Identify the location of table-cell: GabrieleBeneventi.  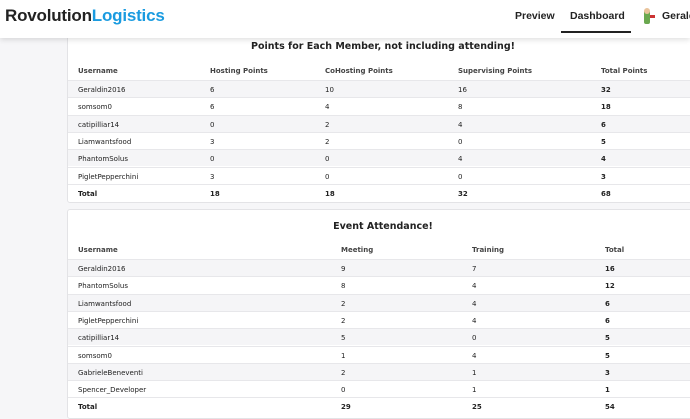
(110, 372).